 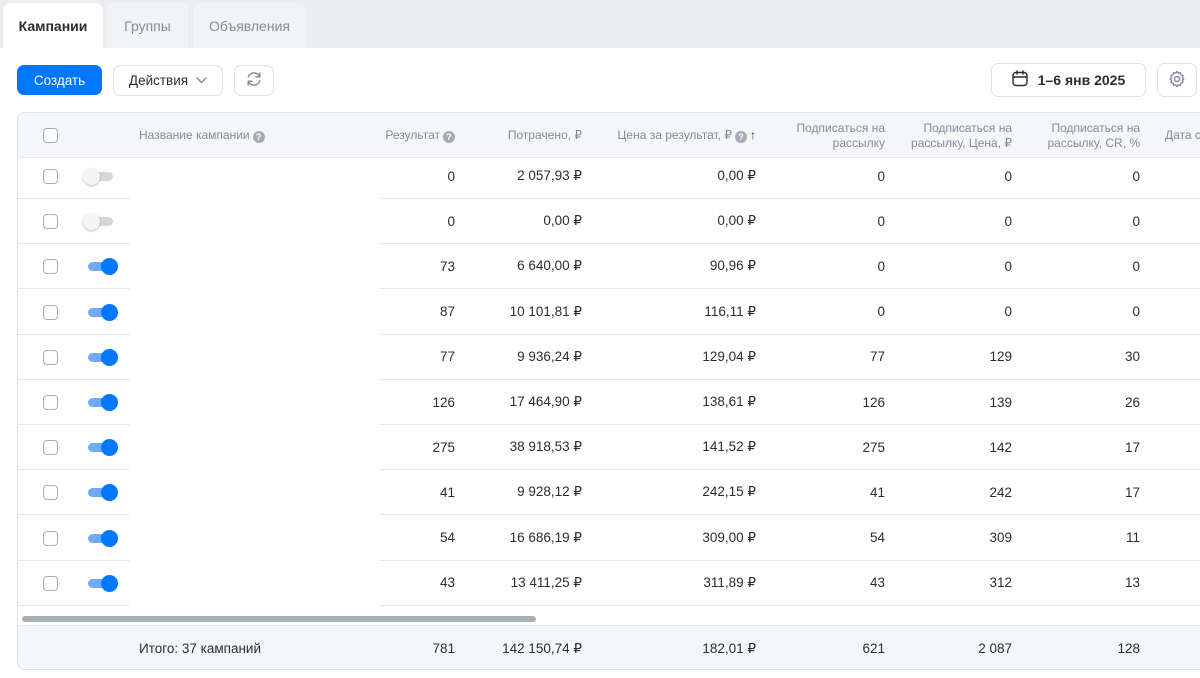 What do you see at coordinates (201, 79) in the screenshot?
I see `chevron-down-icon` at bounding box center [201, 79].